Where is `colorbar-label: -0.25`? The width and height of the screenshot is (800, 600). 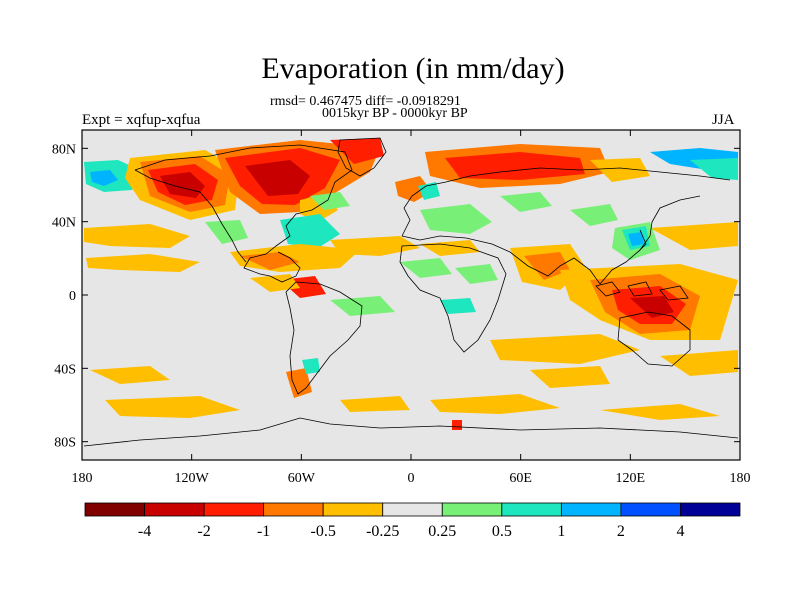
colorbar-label: -0.25 is located at coordinates (382, 531).